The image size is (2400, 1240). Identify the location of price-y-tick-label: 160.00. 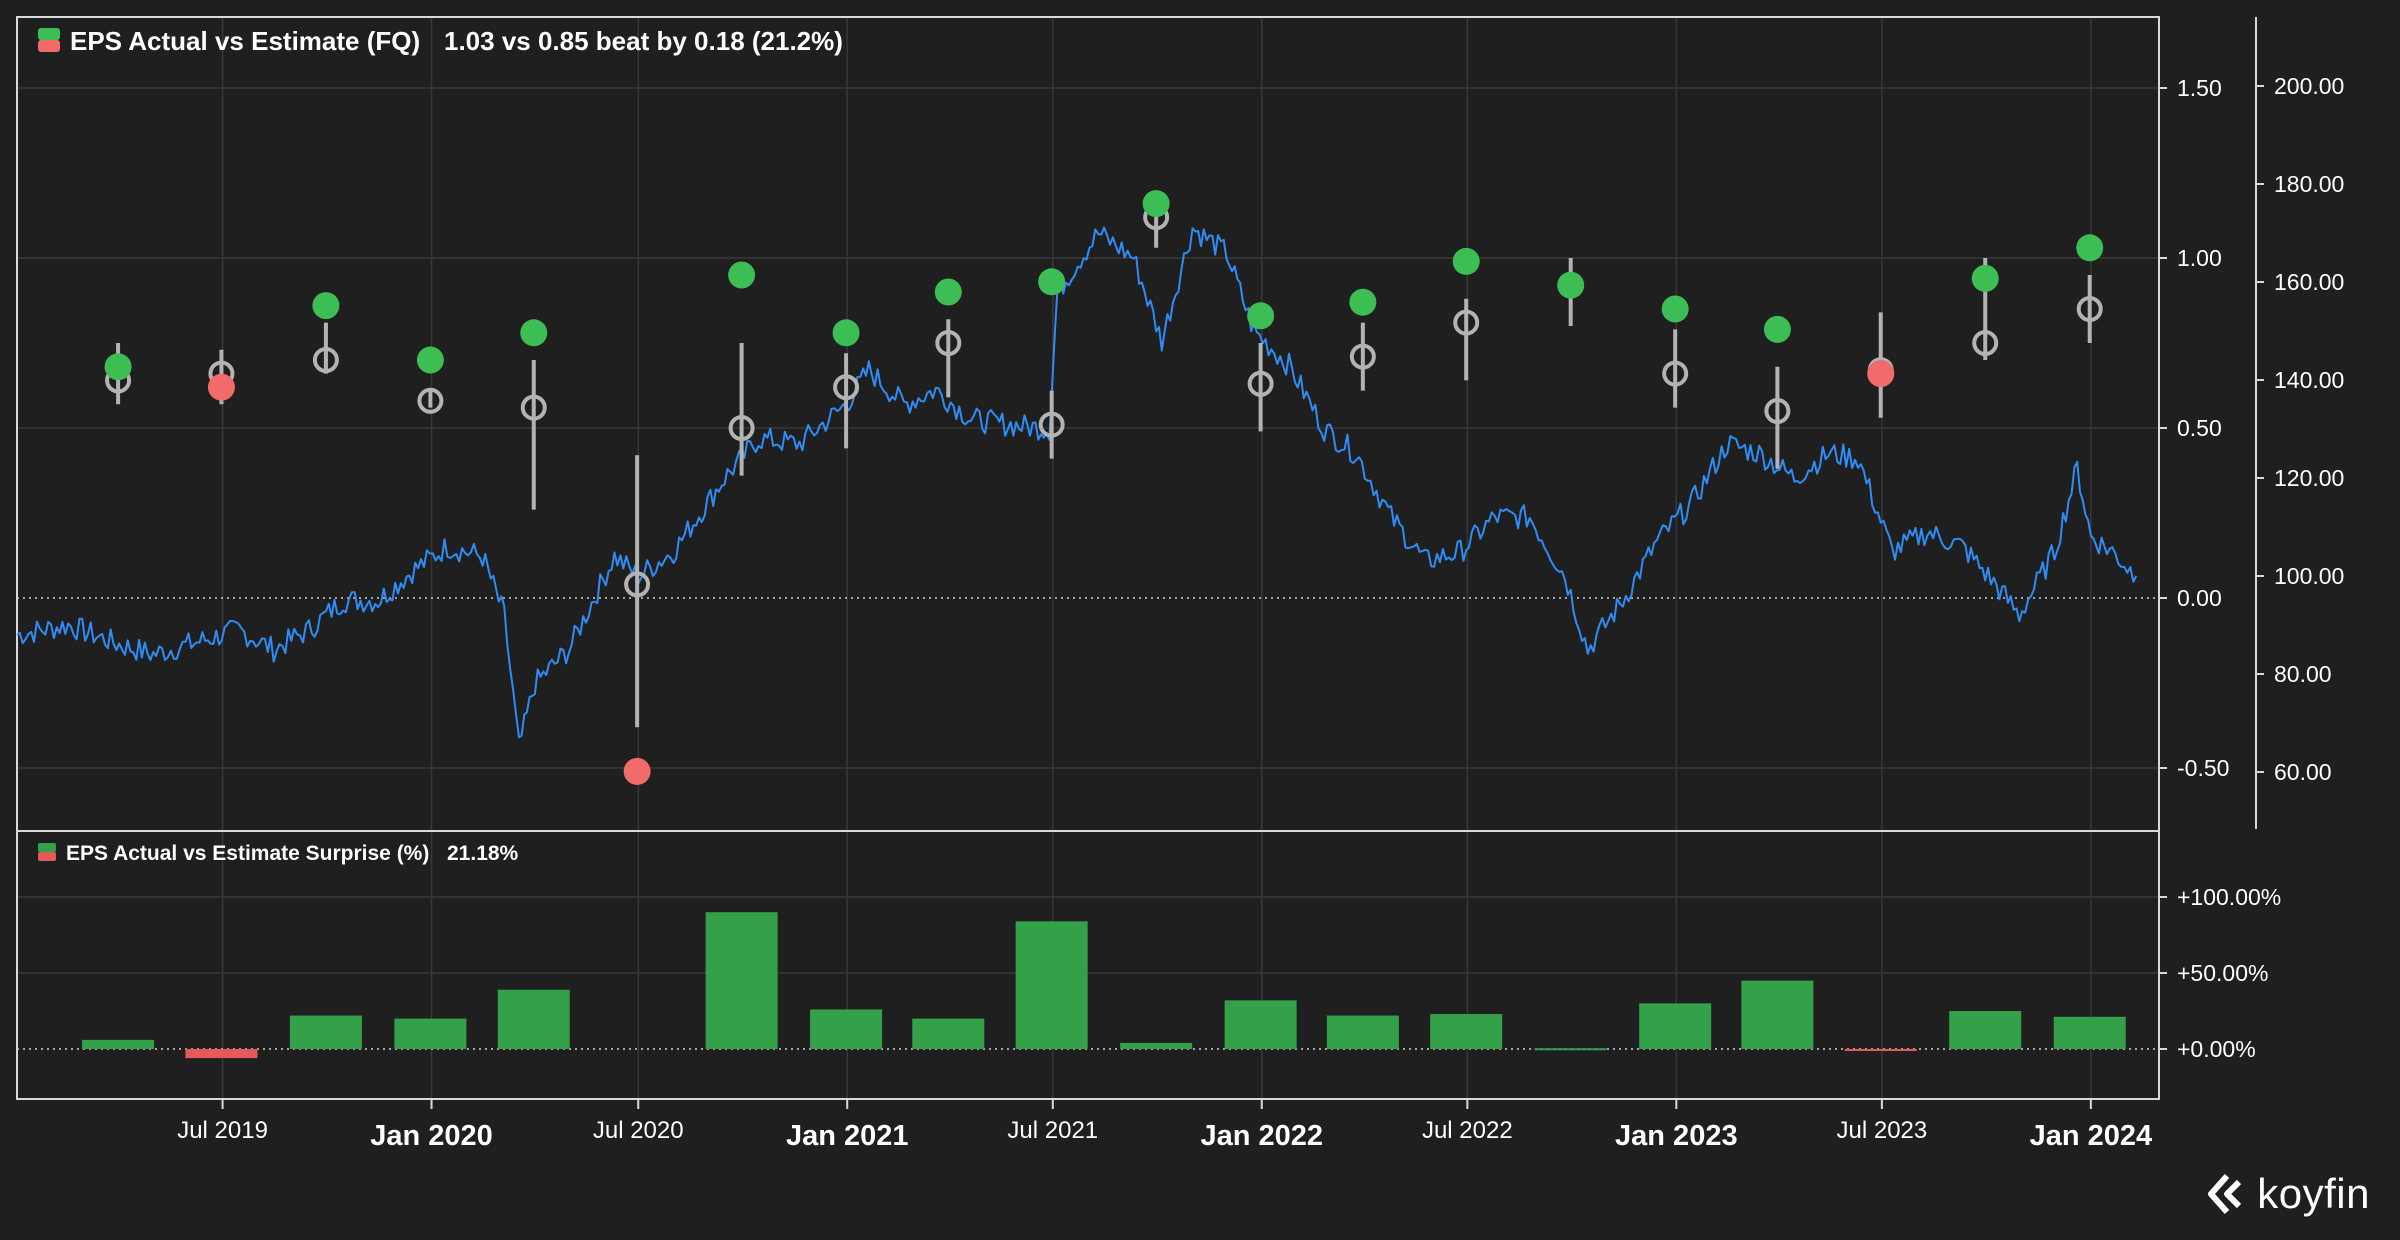
(2309, 282).